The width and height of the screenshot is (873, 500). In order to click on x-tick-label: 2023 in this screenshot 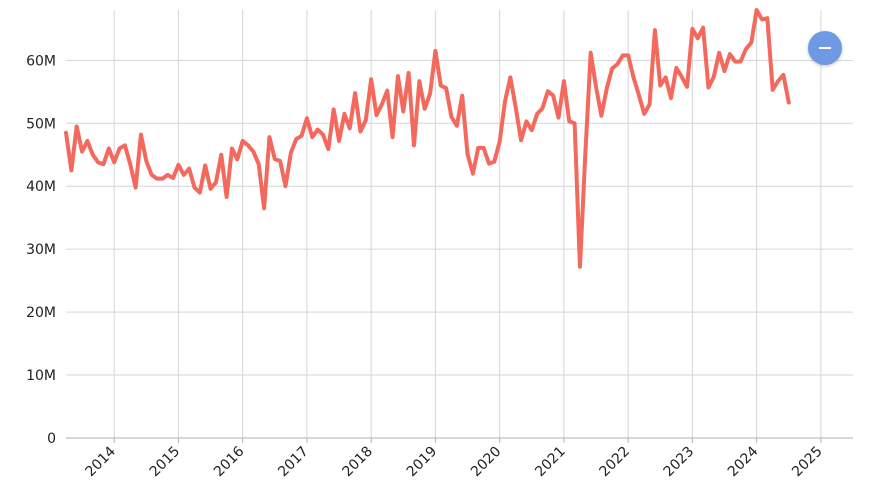, I will do `click(679, 462)`.